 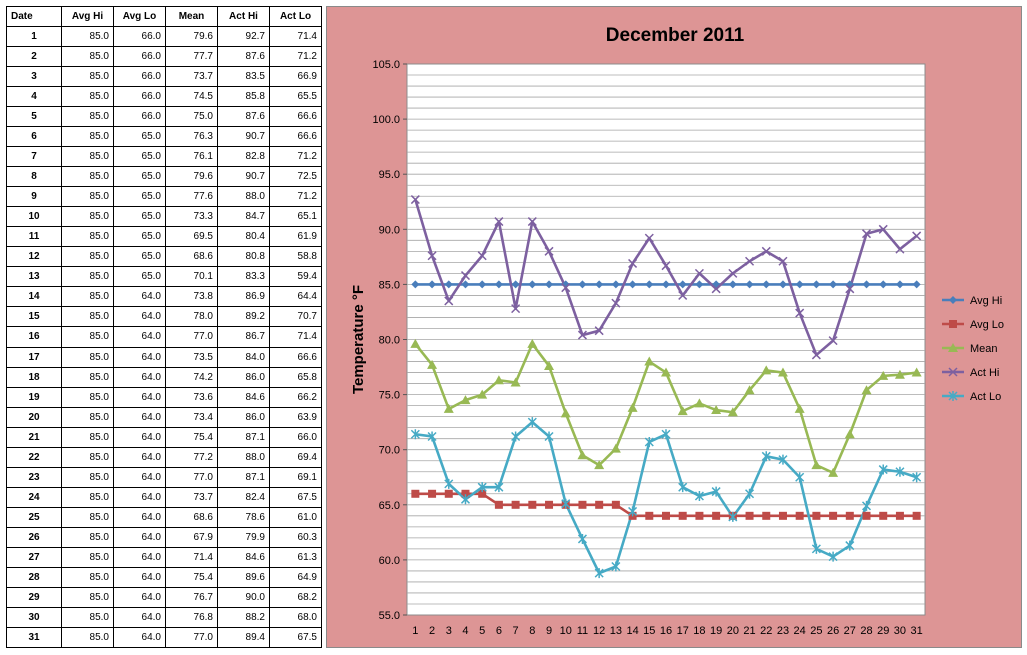 What do you see at coordinates (883, 631) in the screenshot?
I see `x-tick-label: 29` at bounding box center [883, 631].